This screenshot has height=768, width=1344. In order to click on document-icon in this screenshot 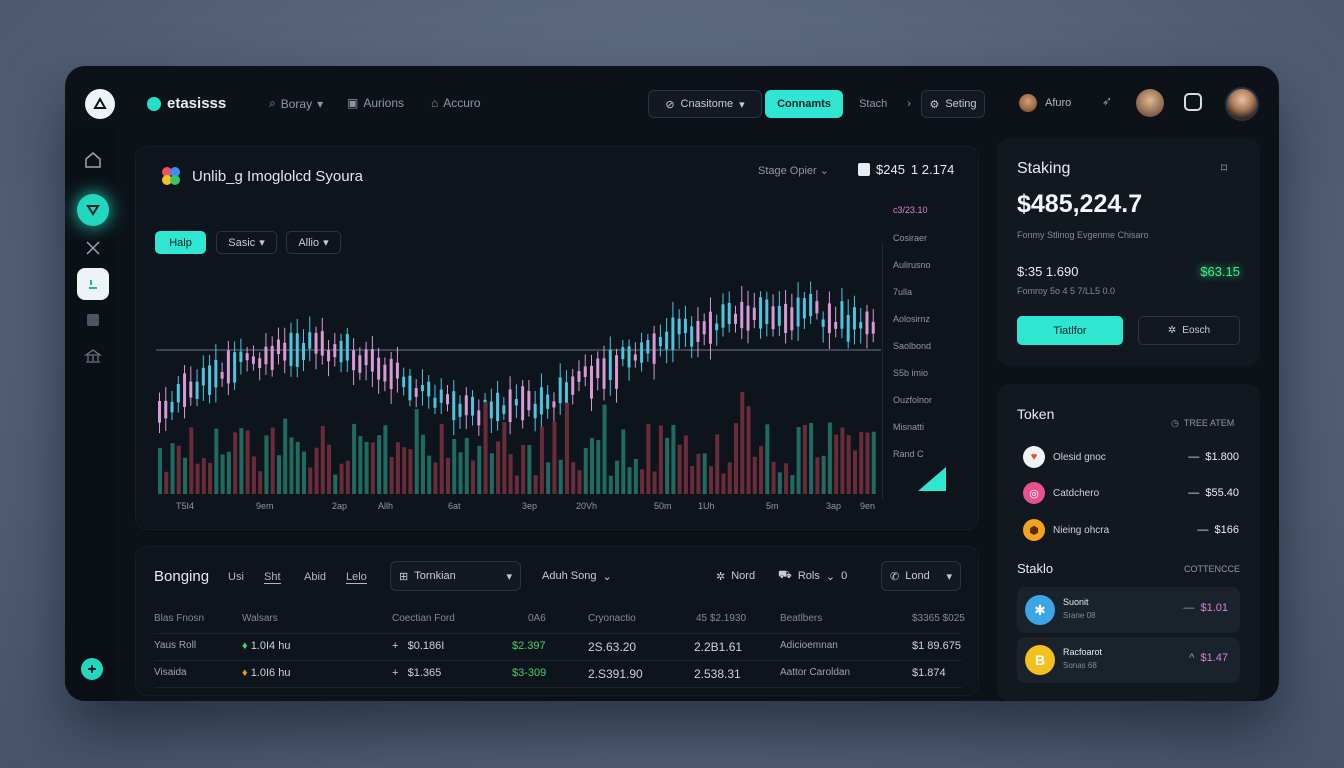, I will do `click(93, 284)`.